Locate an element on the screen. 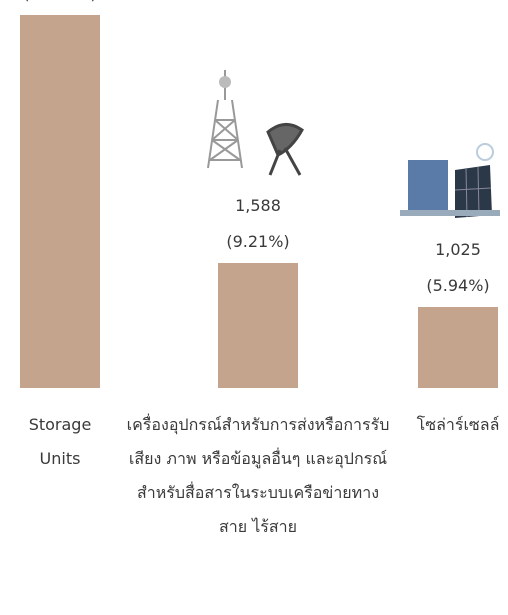  category-label: Storage Units is located at coordinates (60, 441).